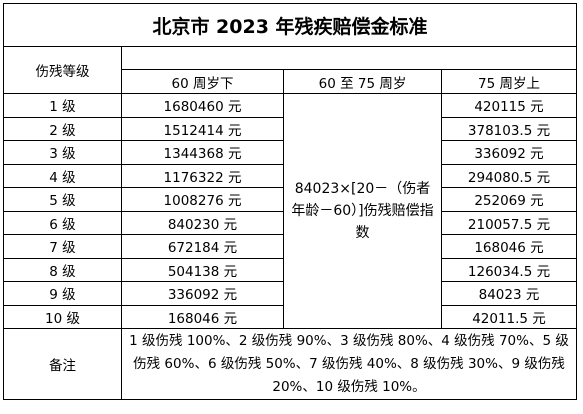 The image size is (583, 414). What do you see at coordinates (349, 58) in the screenshot?
I see `blank-header-cell` at bounding box center [349, 58].